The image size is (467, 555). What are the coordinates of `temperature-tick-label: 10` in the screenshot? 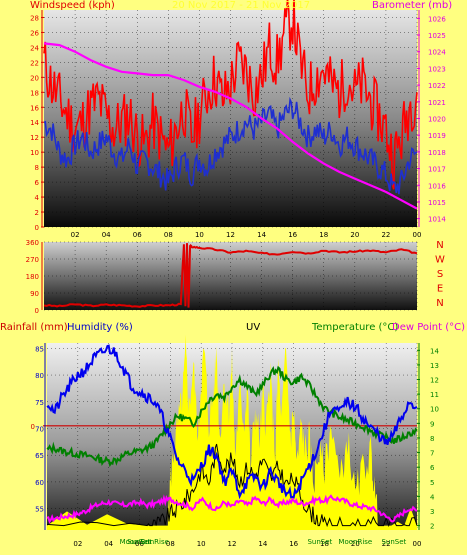 It's located at (434, 410).